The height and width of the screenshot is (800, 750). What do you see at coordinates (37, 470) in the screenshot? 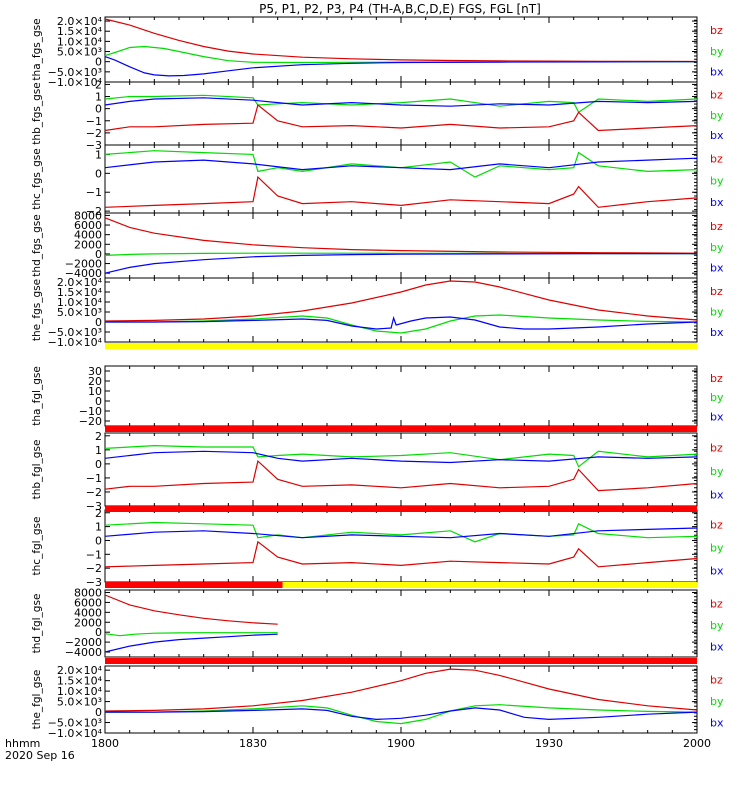
I see `y-axis-label: thb_fgl_gse` at bounding box center [37, 470].